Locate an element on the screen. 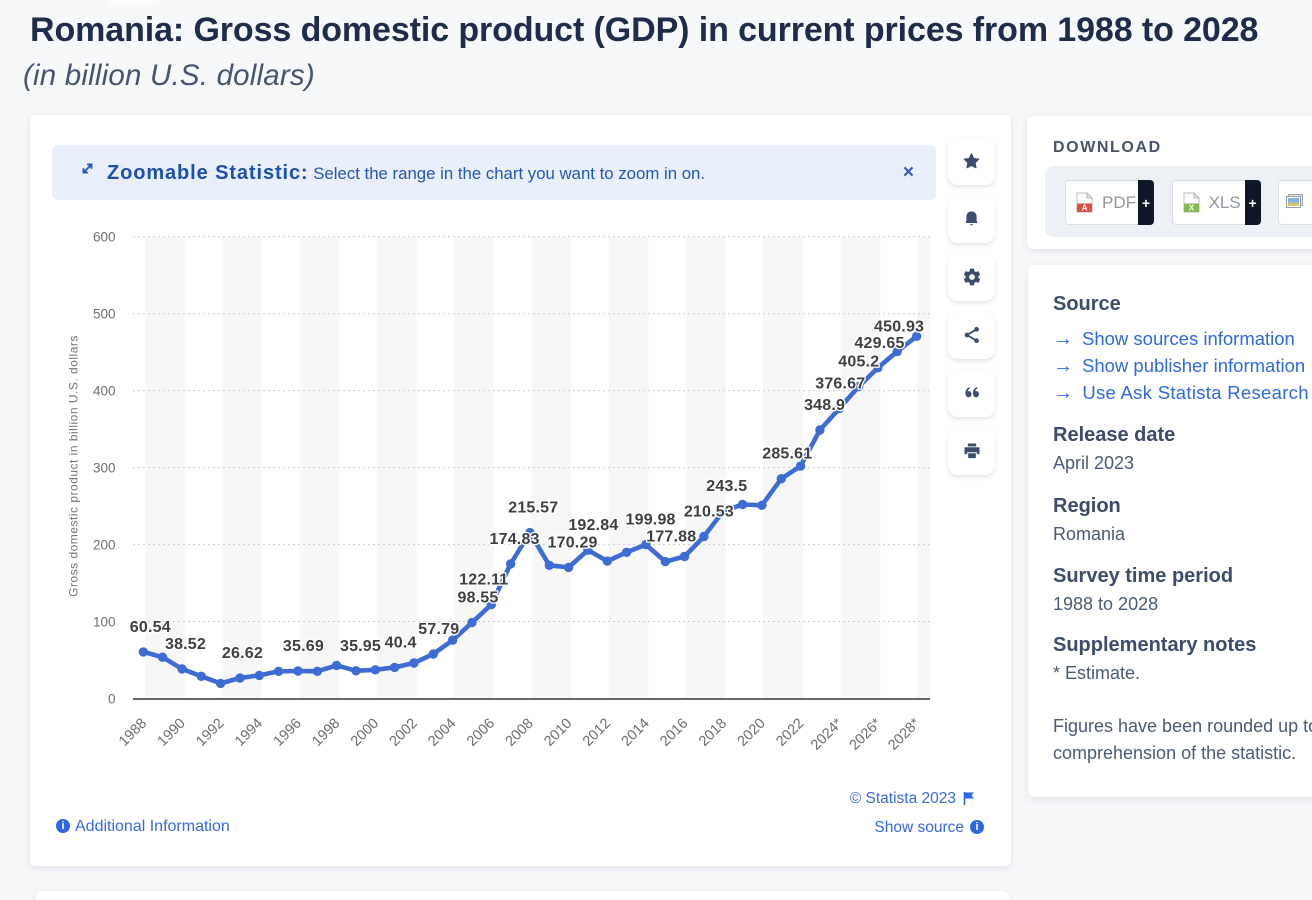 The image size is (1312, 900). svg-text: 2012 is located at coordinates (597, 733).